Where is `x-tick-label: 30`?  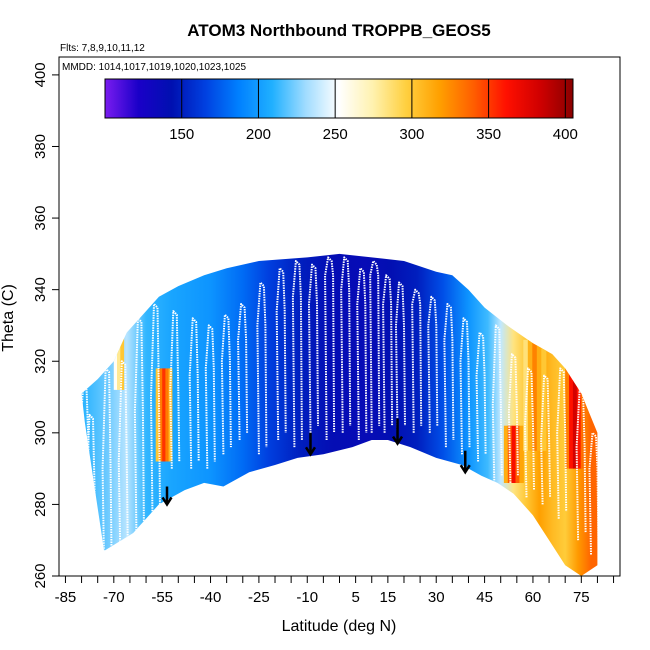
x-tick-label: 30 is located at coordinates (436, 597).